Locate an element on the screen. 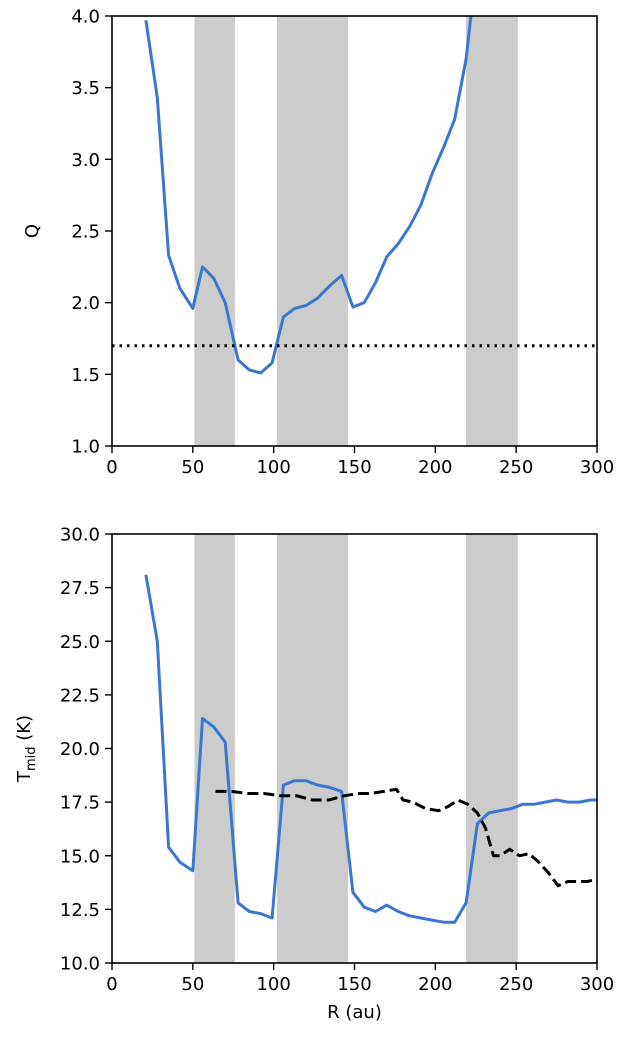  y-axis-label: Q is located at coordinates (32, 231).